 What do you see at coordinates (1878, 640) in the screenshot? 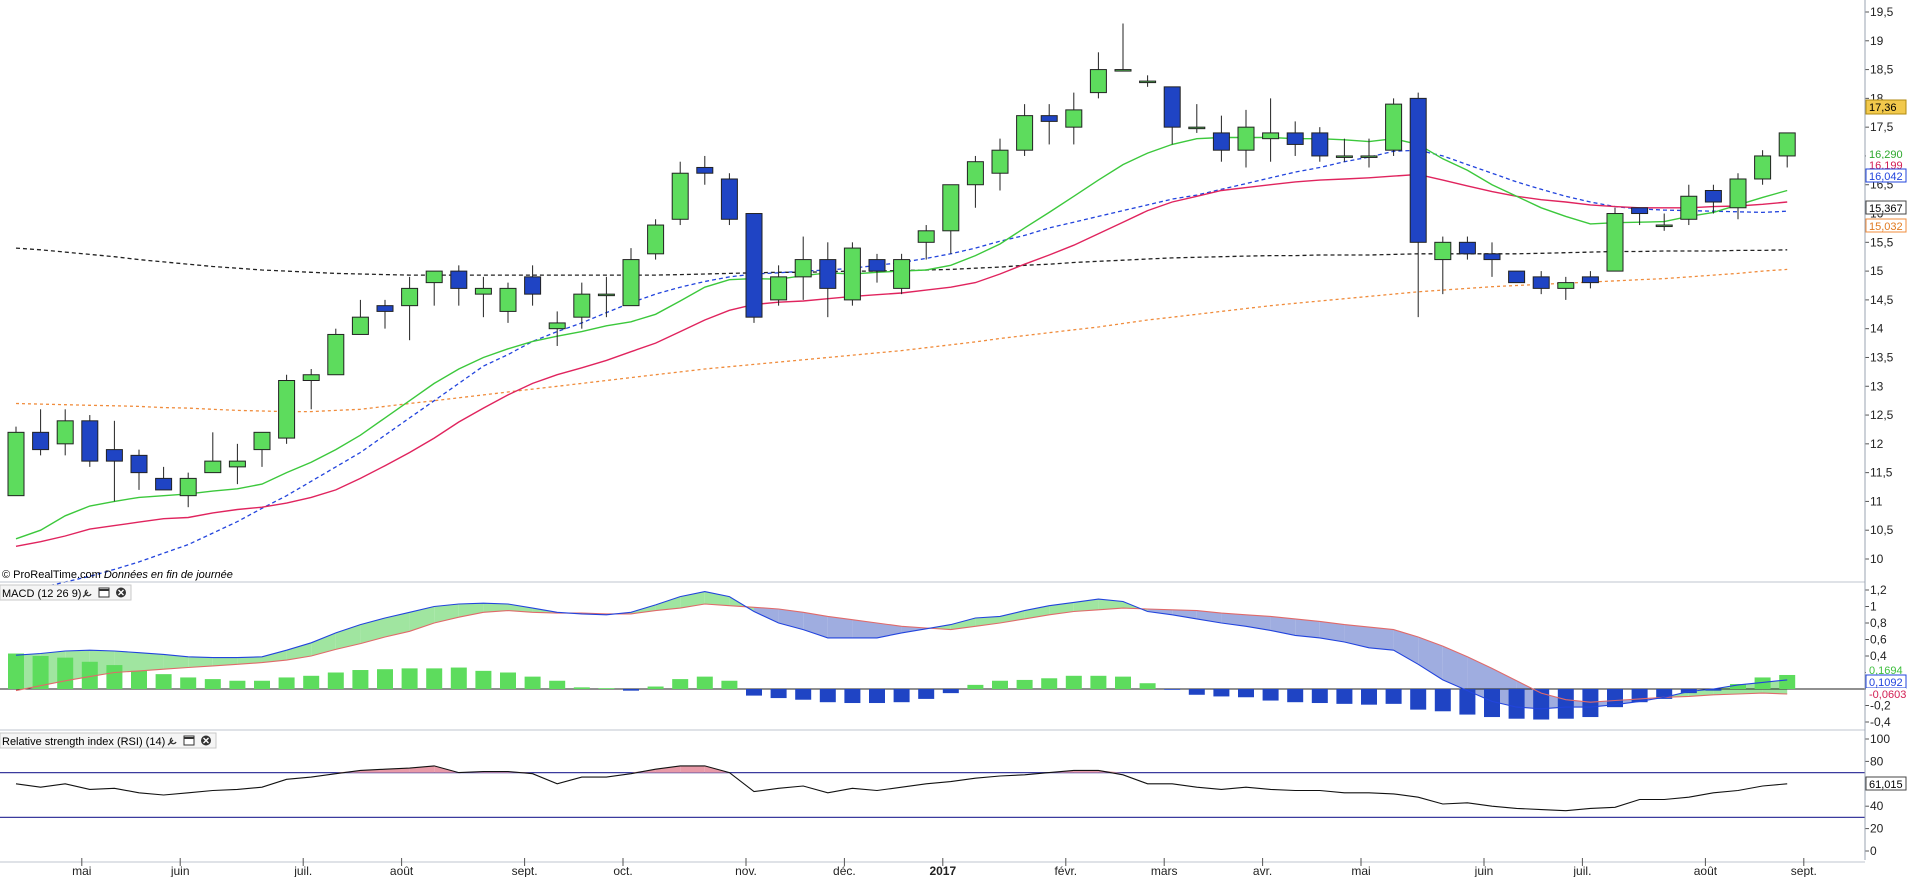
I see `macd-y-tick: 0,6` at bounding box center [1878, 640].